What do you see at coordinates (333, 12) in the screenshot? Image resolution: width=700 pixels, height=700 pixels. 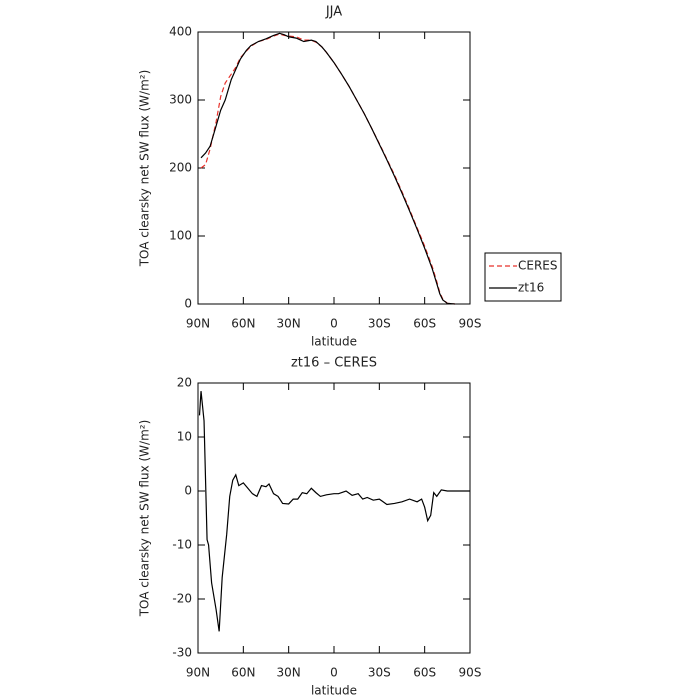 I see `chart-title: JJA` at bounding box center [333, 12].